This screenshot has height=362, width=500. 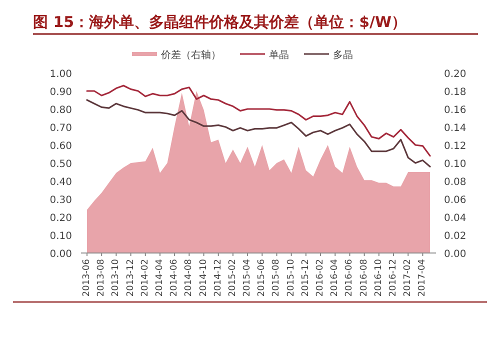 What do you see at coordinates (233, 278) in the screenshot?
I see `xtick: 2015-02` at bounding box center [233, 278].